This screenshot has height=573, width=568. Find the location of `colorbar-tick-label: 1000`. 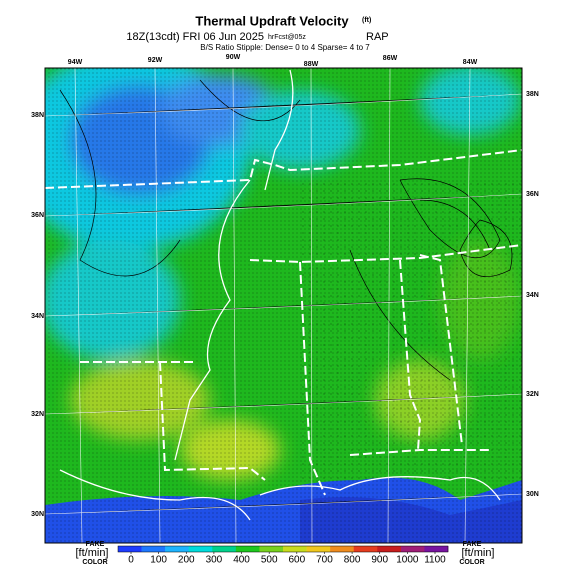

colorbar-tick-label: 1000 is located at coordinates (407, 560).